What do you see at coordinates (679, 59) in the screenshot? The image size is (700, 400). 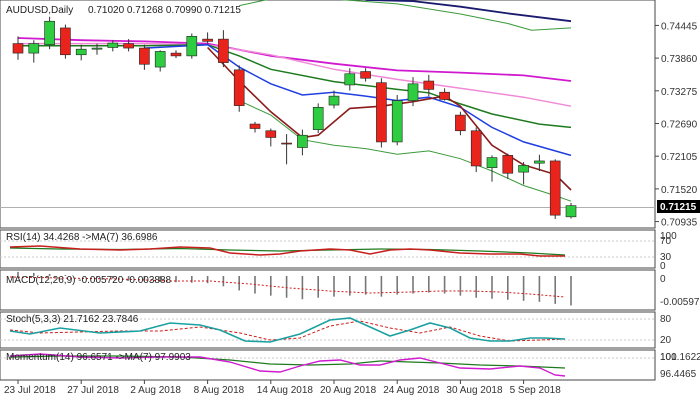 I see `price-tick-label: 0.73860` at bounding box center [679, 59].